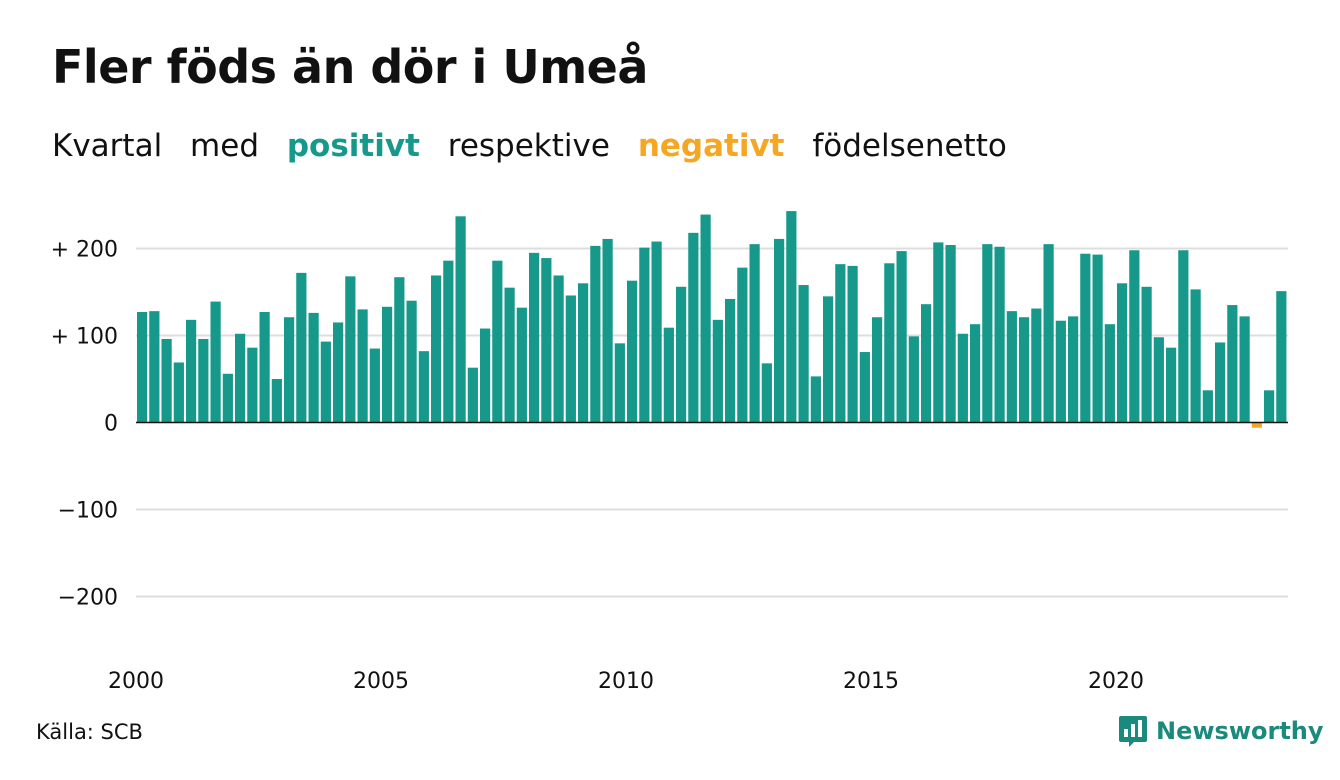 The image size is (1340, 780). I want to click on subtitle-text-fodelsenetto: födelsenetto, so click(909, 146).